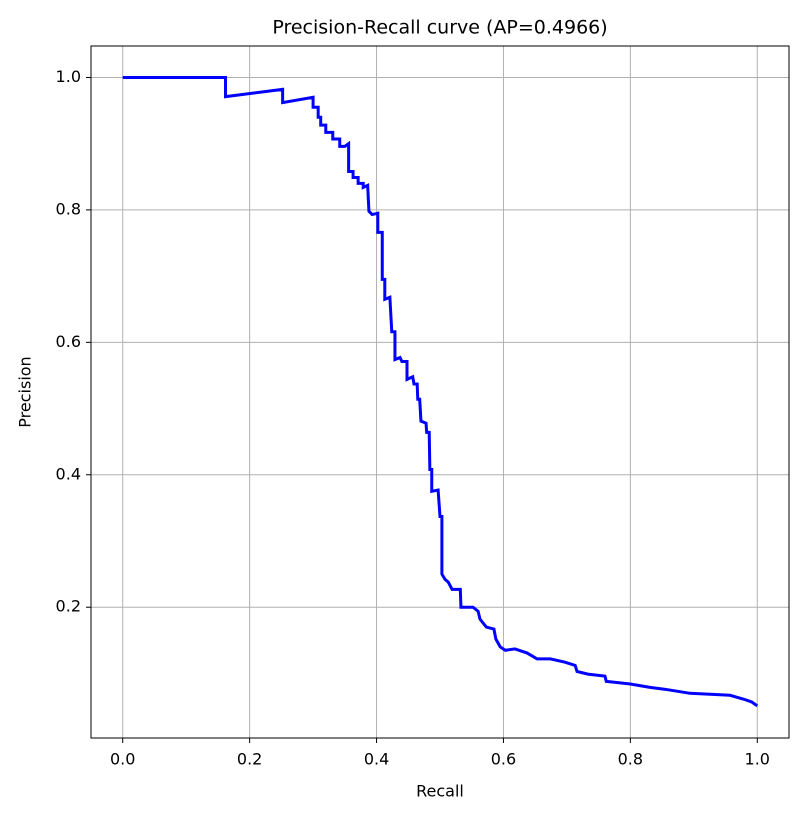 This screenshot has height=821, width=803. Describe the element at coordinates (68, 76) in the screenshot. I see `y-tick-label: 1.0` at that location.